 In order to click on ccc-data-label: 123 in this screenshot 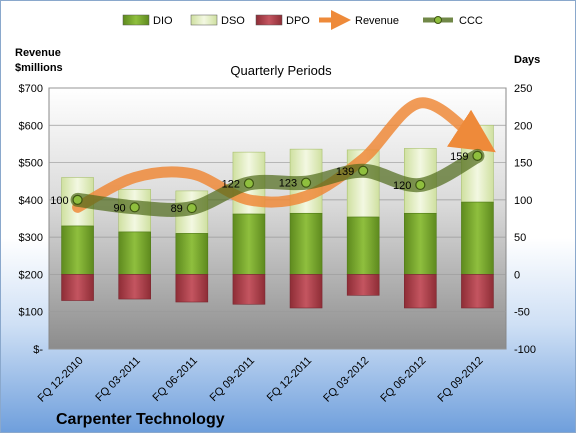, I will do `click(288, 184)`.